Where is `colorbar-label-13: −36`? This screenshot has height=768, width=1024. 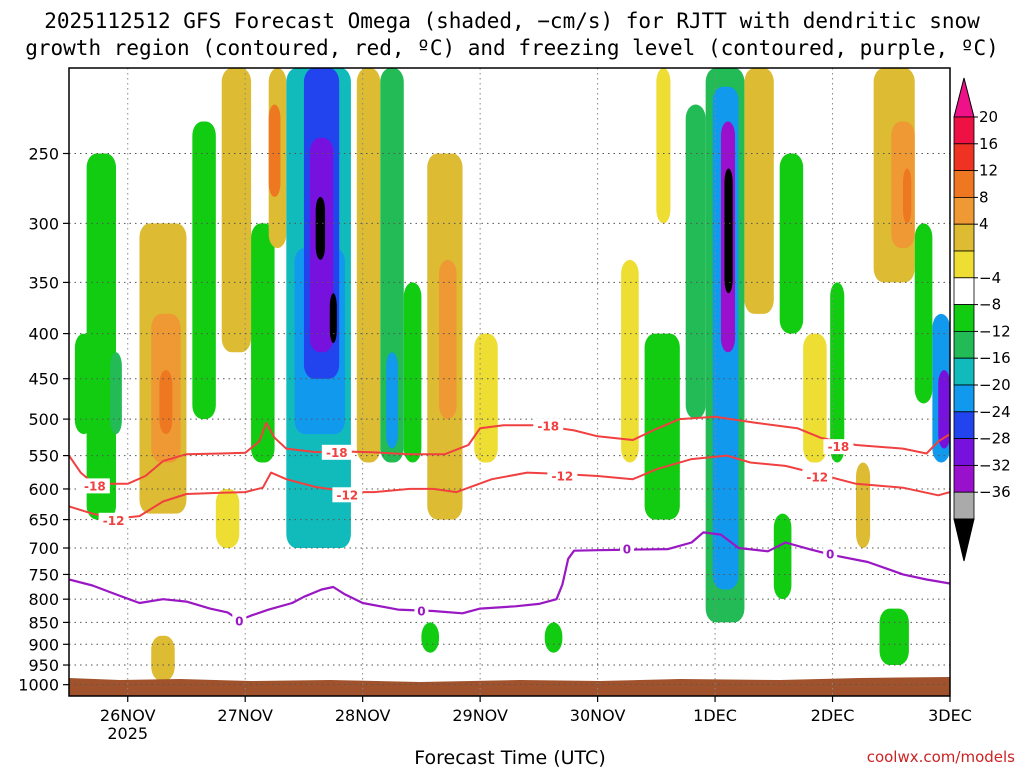 colorbar-label-13: −36 is located at coordinates (995, 492).